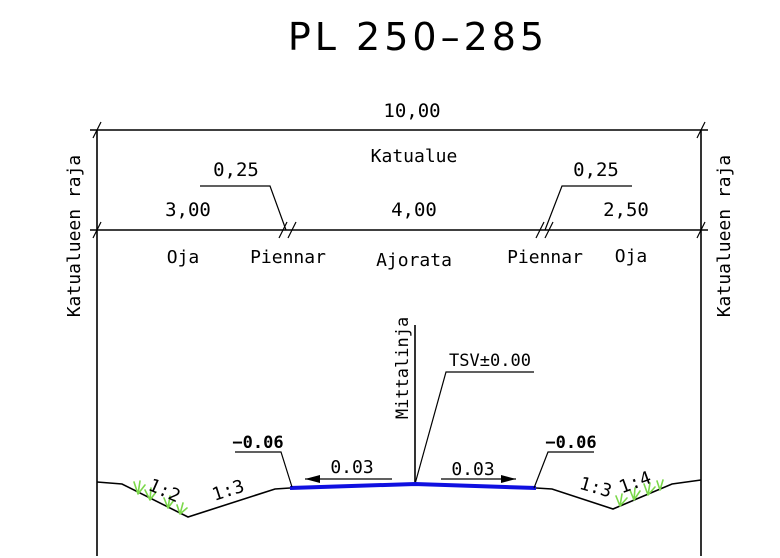  I want to click on left-shoulder-width: 0,25, so click(236, 170).